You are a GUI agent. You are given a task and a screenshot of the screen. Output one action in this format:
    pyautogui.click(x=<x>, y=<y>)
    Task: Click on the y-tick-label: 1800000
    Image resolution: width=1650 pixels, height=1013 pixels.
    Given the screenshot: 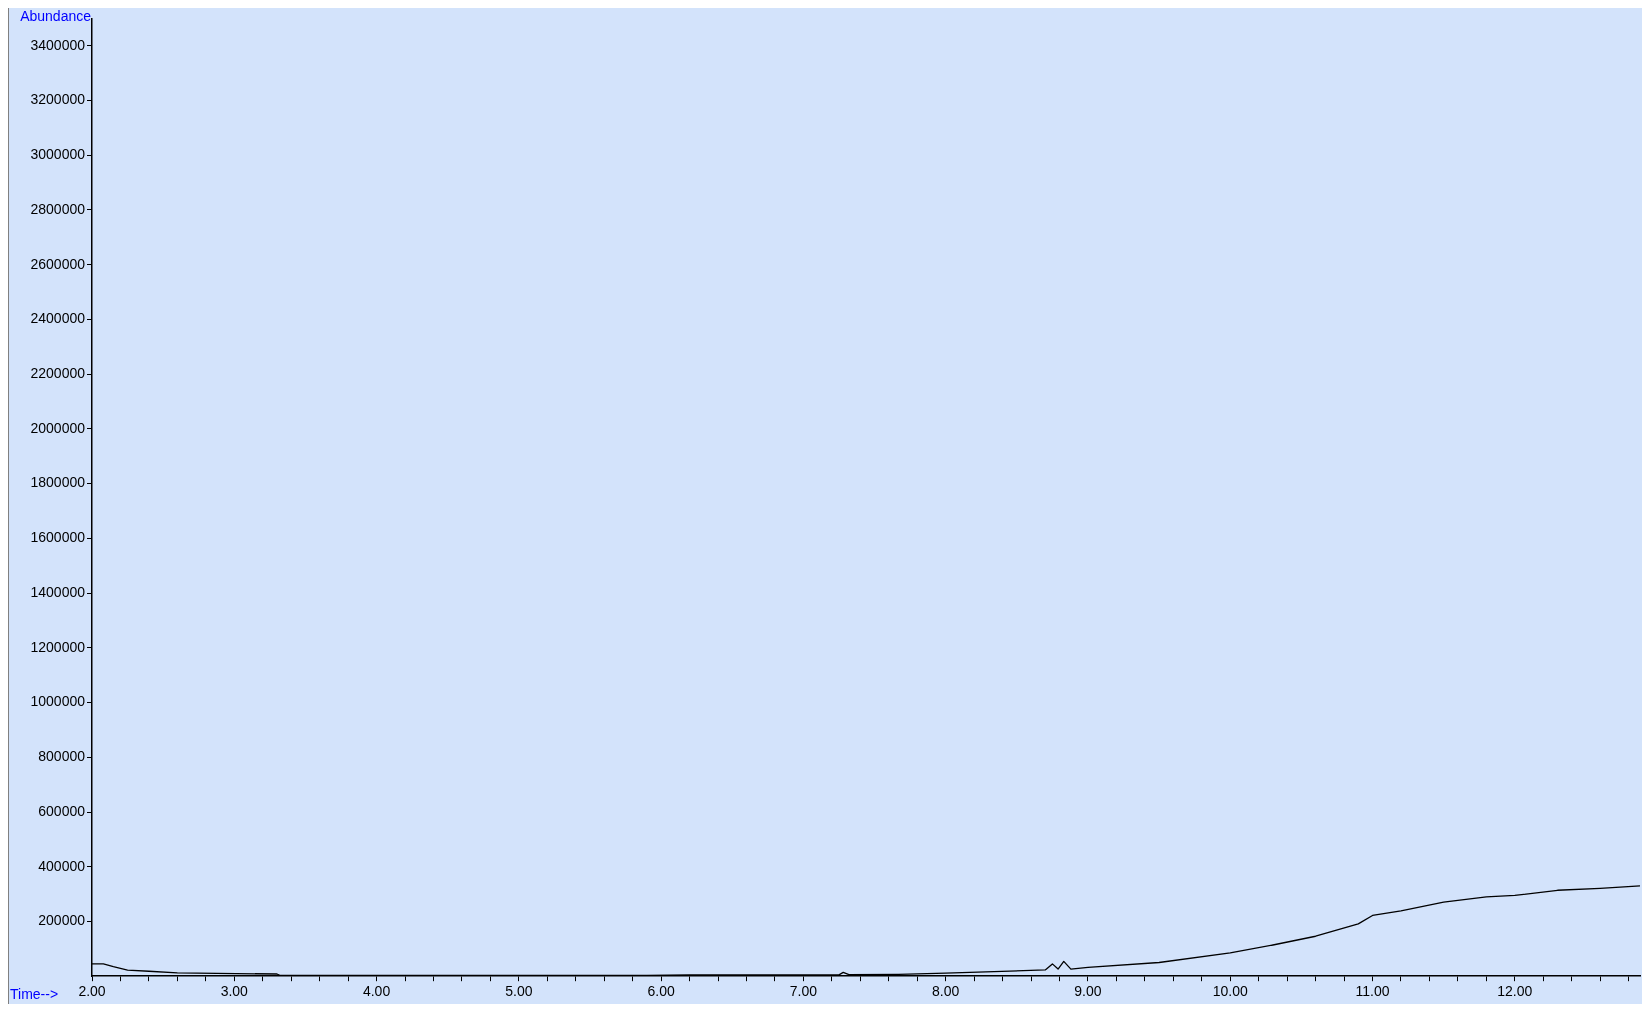 What is the action you would take?
    pyautogui.click(x=58, y=482)
    